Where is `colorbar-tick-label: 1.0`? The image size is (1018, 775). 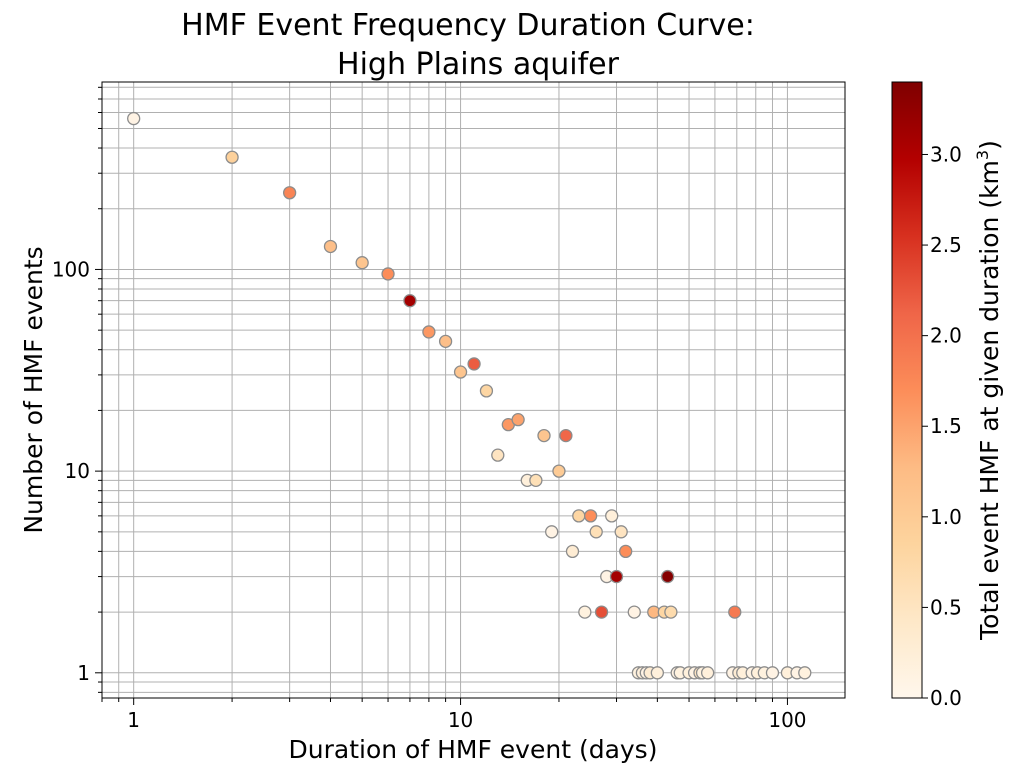 colorbar-tick-label: 1.0 is located at coordinates (946, 517).